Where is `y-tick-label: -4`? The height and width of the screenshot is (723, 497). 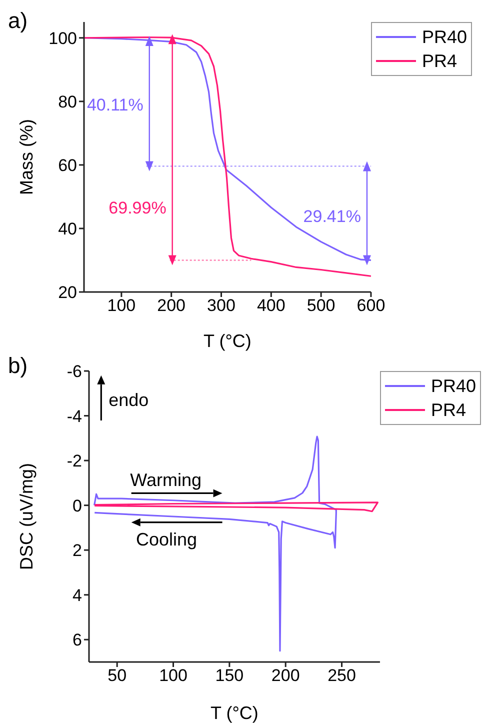
y-tick-label: -4 is located at coordinates (74, 416).